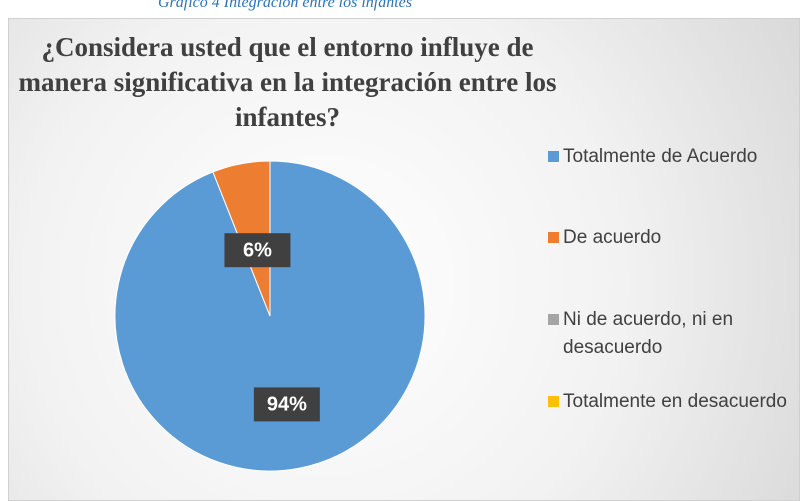 This screenshot has width=800, height=501. I want to click on legend-label: De acuerdo, so click(612, 237).